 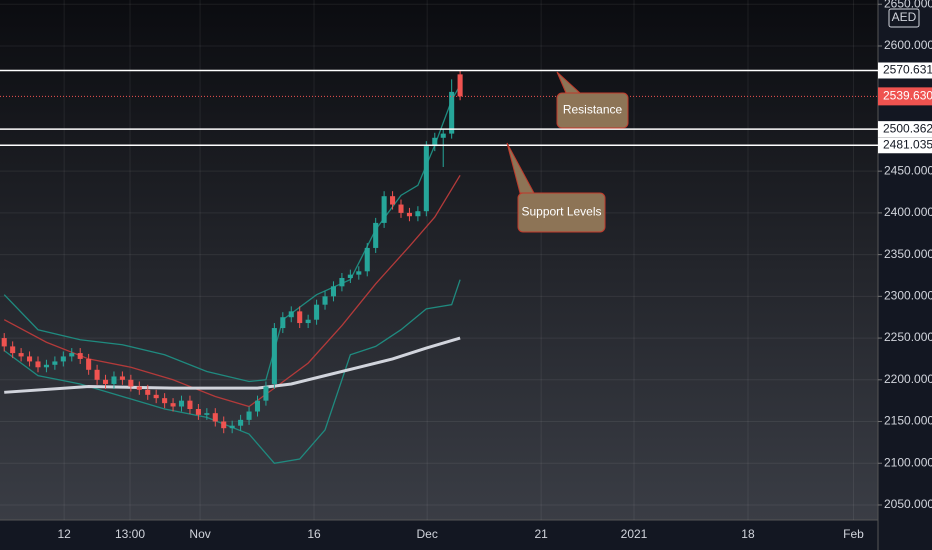 I want to click on y-tick-label: 2600.000, so click(x=908, y=45).